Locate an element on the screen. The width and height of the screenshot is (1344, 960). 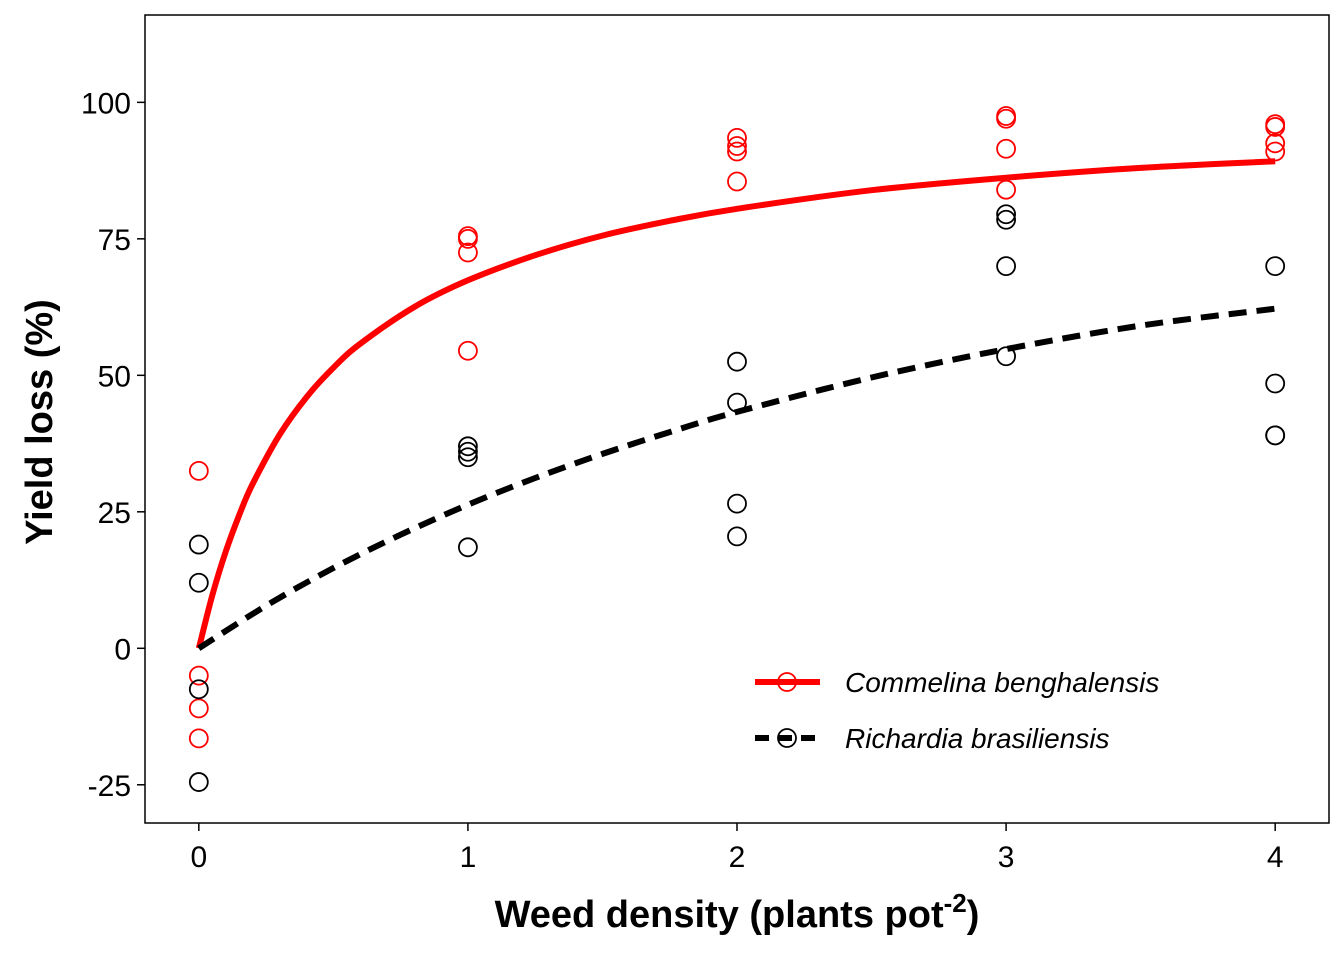
x-axis-title-suffix: ) is located at coordinates (973, 915).